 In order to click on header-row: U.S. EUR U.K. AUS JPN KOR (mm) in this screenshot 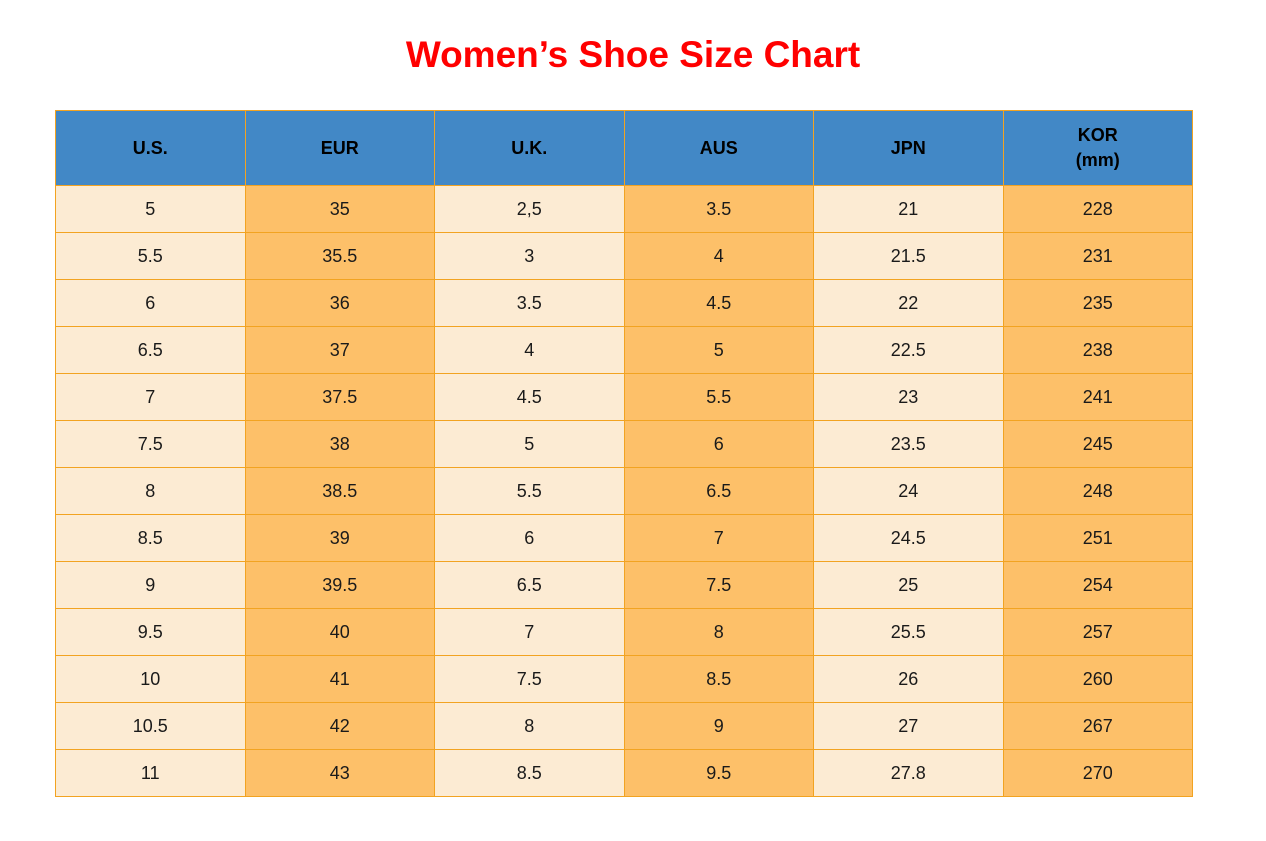, I will do `click(624, 148)`.